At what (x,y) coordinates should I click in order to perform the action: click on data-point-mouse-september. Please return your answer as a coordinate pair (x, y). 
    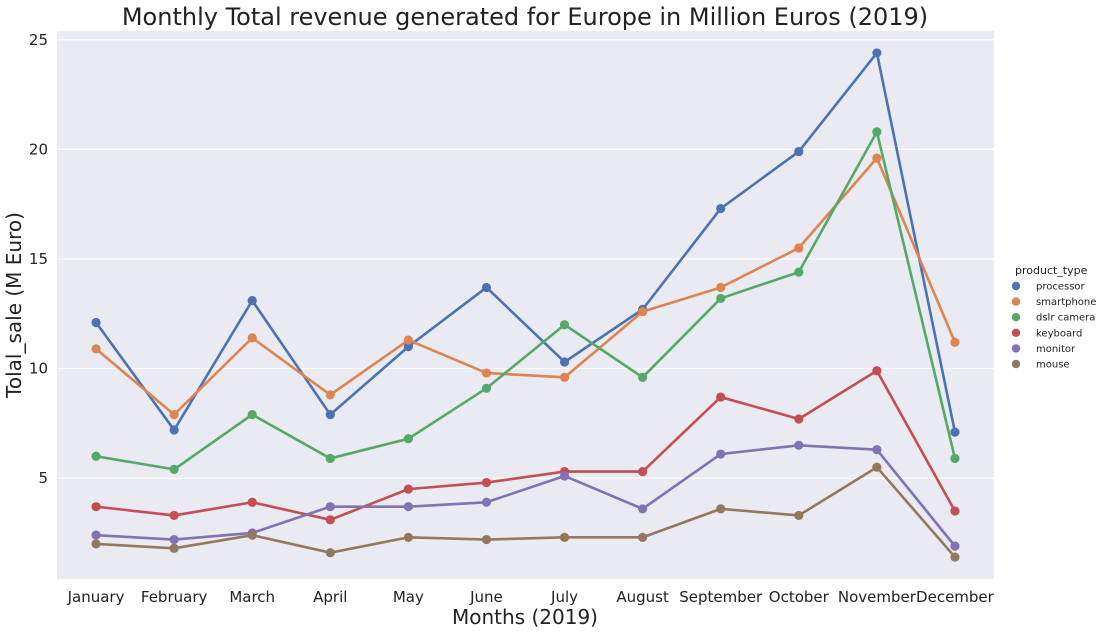
    Looking at the image, I should click on (721, 509).